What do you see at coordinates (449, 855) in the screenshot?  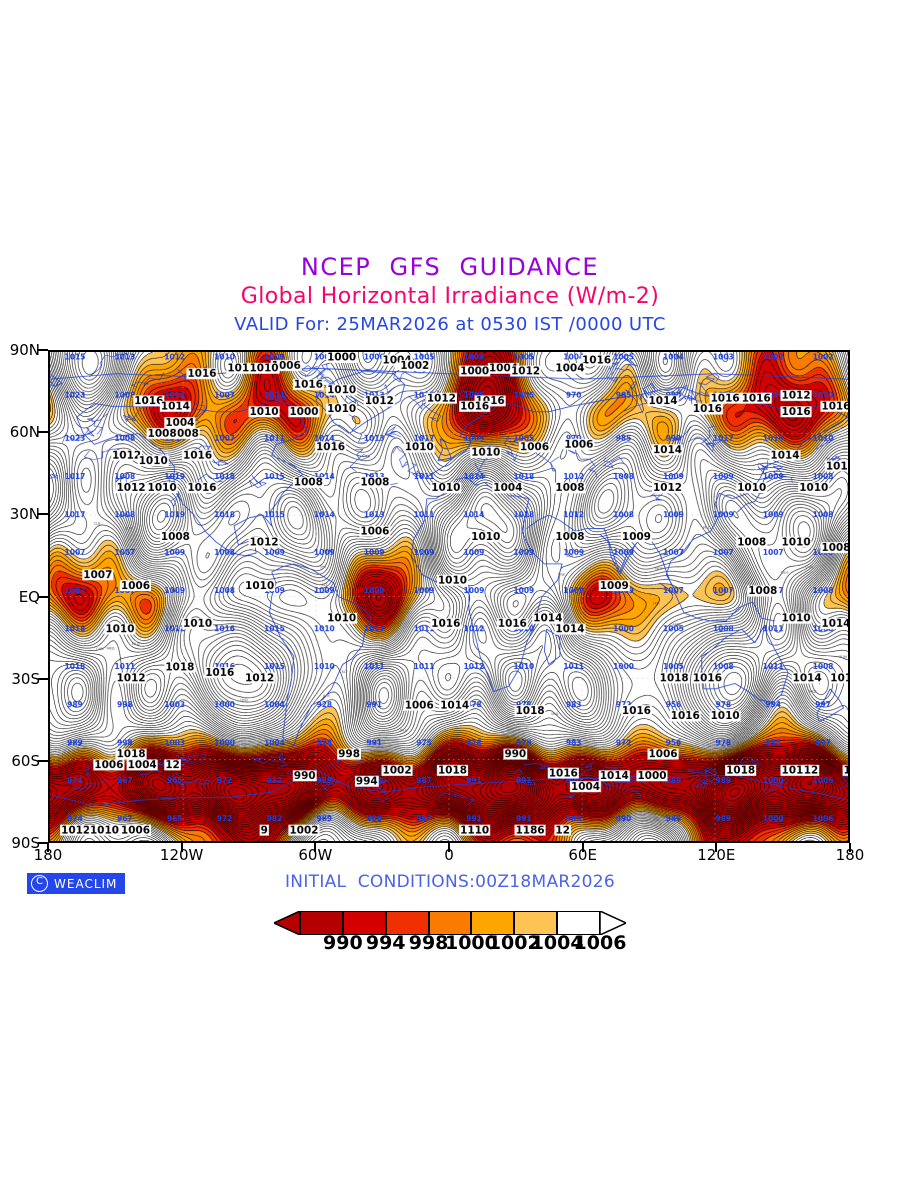 I see `x-axis-label: 0` at bounding box center [449, 855].